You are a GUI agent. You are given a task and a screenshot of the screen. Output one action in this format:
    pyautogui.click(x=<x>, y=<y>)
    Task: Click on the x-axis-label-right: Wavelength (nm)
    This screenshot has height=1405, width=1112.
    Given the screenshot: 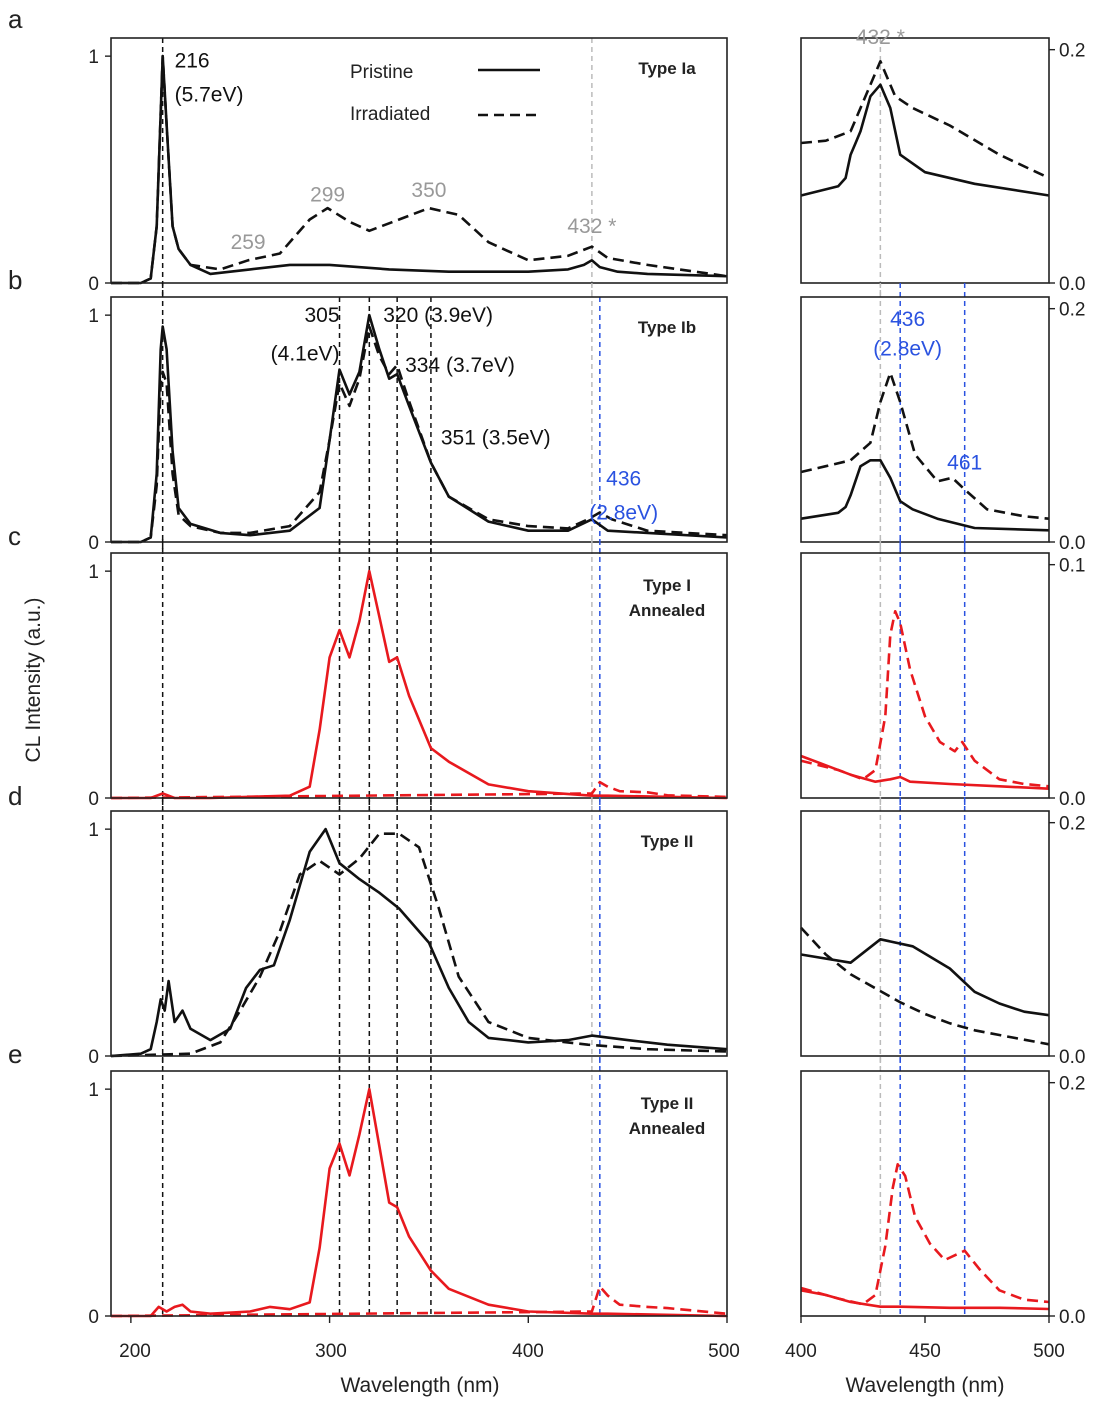 What is the action you would take?
    pyautogui.click(x=924, y=1385)
    